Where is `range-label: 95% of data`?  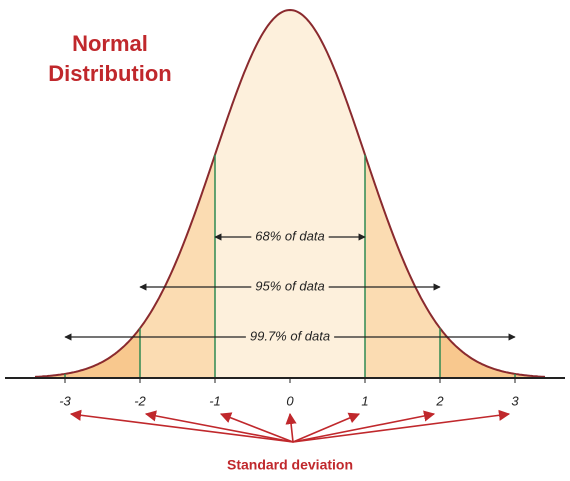
range-label: 95% of data is located at coordinates (289, 285).